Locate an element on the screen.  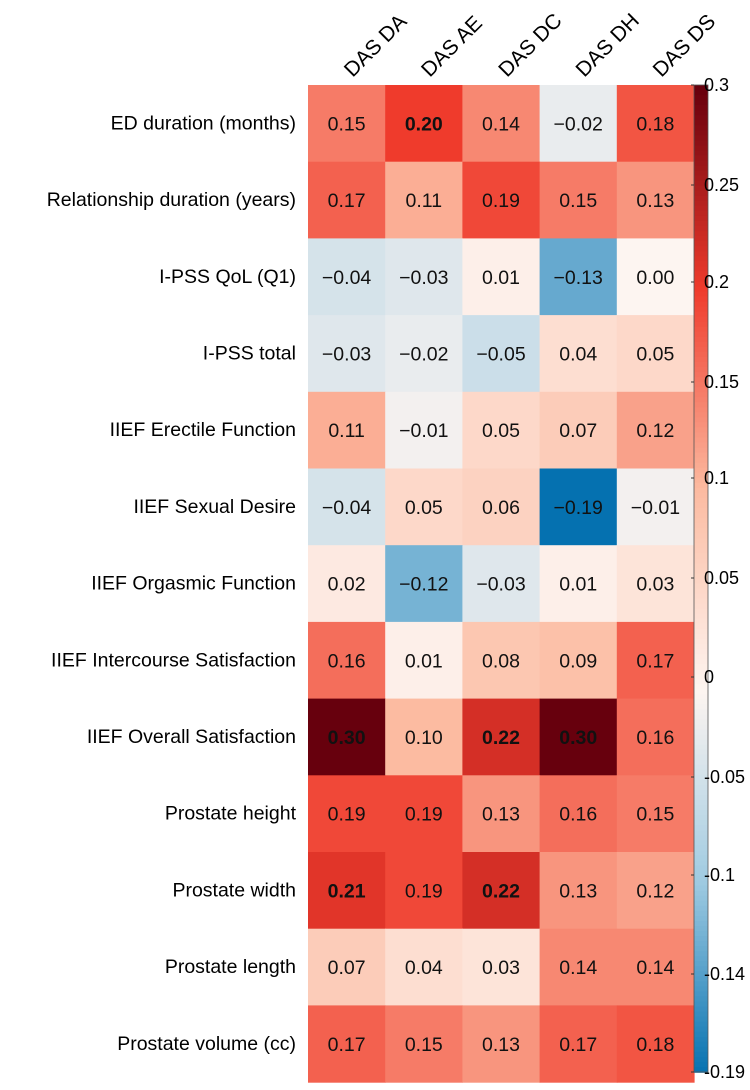
colorbar-tick-label: 0.2 is located at coordinates (716, 282).